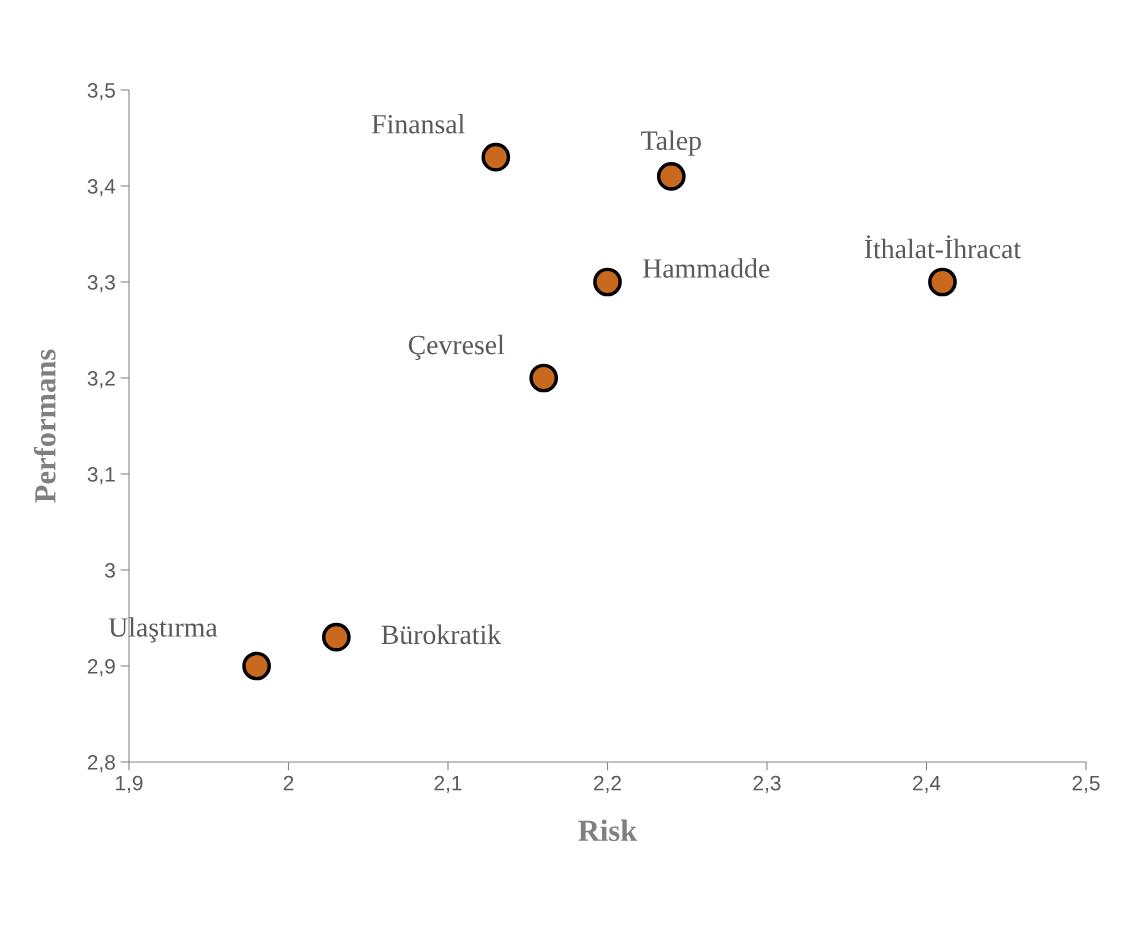 The width and height of the screenshot is (1146, 952). I want to click on x-axis-title: Risk, so click(608, 830).